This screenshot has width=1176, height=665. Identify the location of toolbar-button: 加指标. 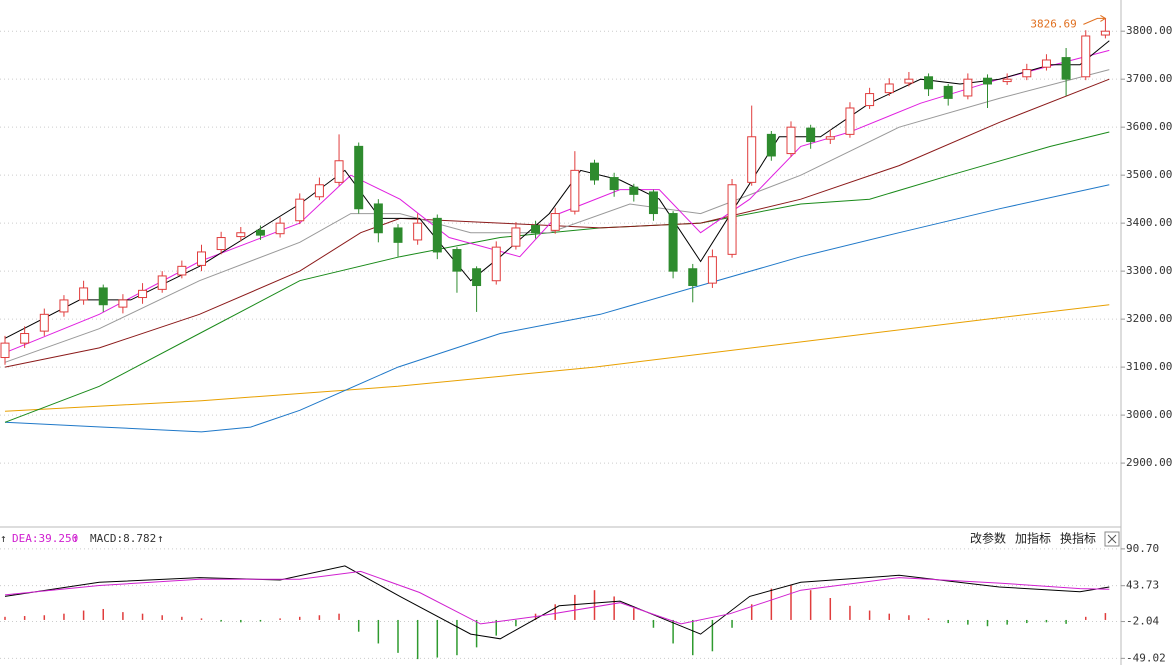
(1033, 538).